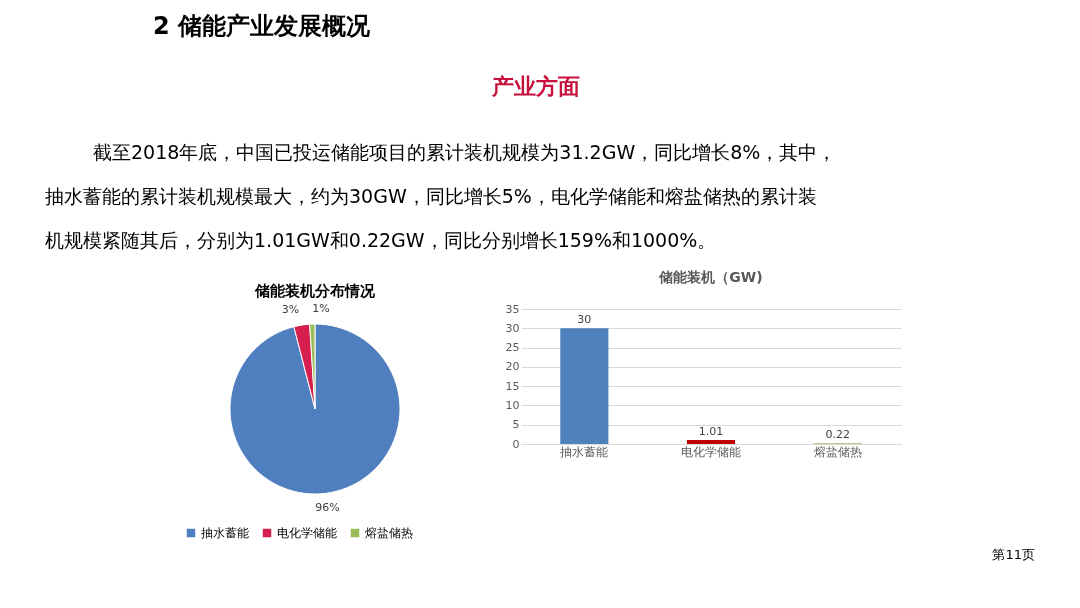  Describe the element at coordinates (321, 309) in the screenshot. I see `data-label: 1%` at that location.